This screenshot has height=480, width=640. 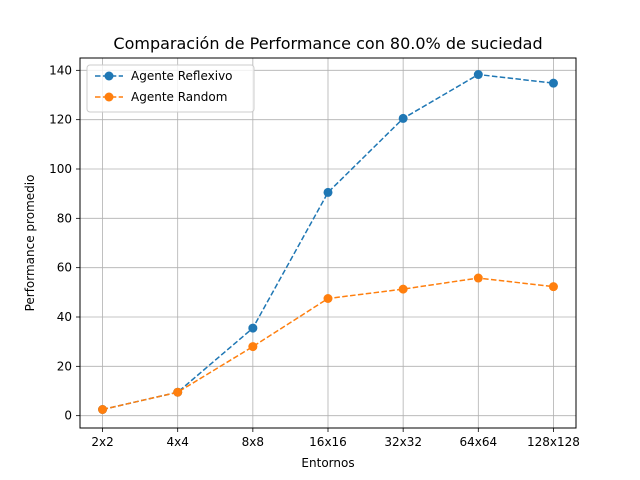 What do you see at coordinates (64, 243) in the screenshot?
I see `y-axis: 0 20 40 60 80 100 120 140` at bounding box center [64, 243].